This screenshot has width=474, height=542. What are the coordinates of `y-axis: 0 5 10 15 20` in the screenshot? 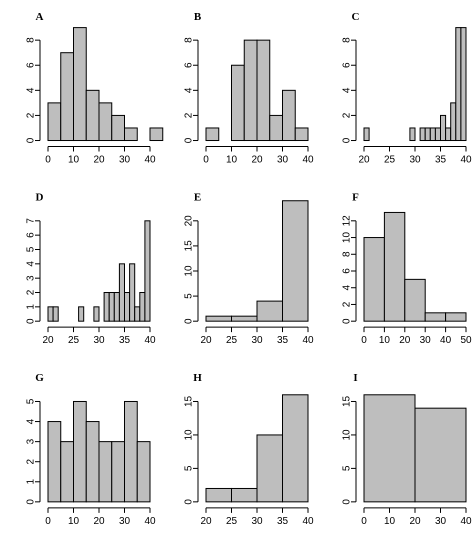 It's located at (191, 269).